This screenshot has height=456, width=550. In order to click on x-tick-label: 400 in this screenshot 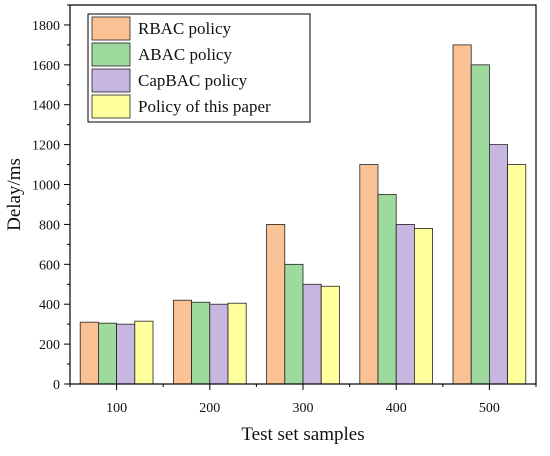, I will do `click(396, 408)`.